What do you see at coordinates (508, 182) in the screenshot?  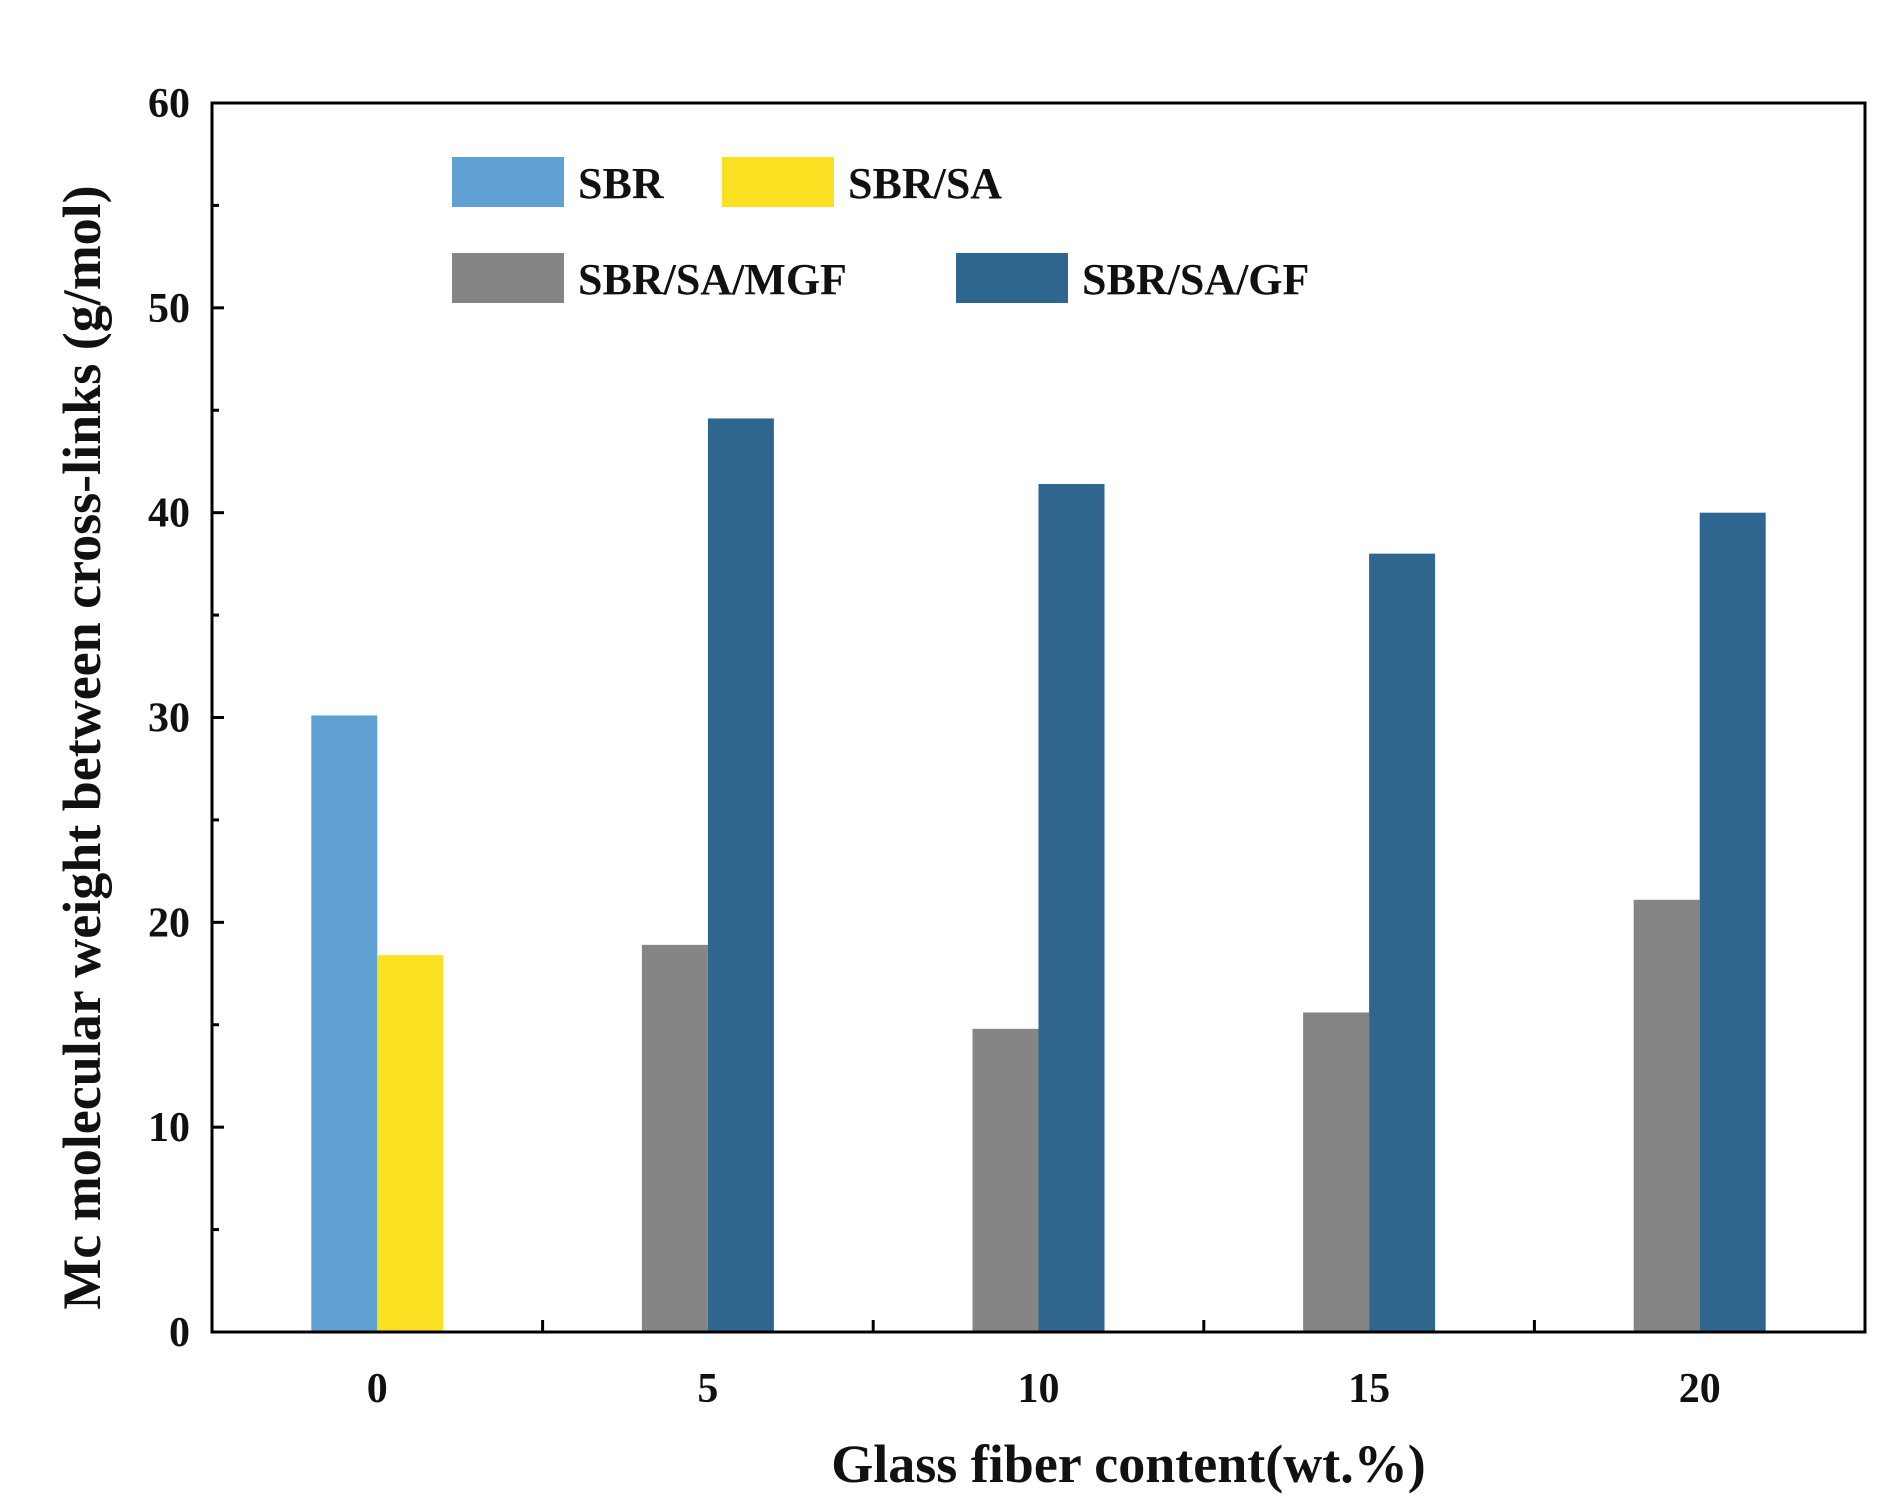 I see `legend-swatch-sbr` at bounding box center [508, 182].